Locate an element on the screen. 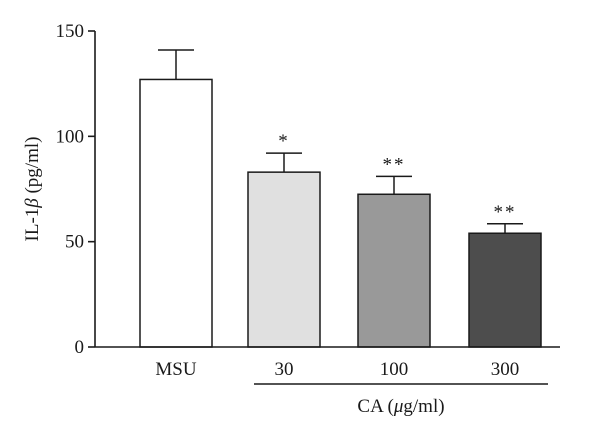 This screenshot has width=600, height=438. x-tick-label: 100 is located at coordinates (394, 369).